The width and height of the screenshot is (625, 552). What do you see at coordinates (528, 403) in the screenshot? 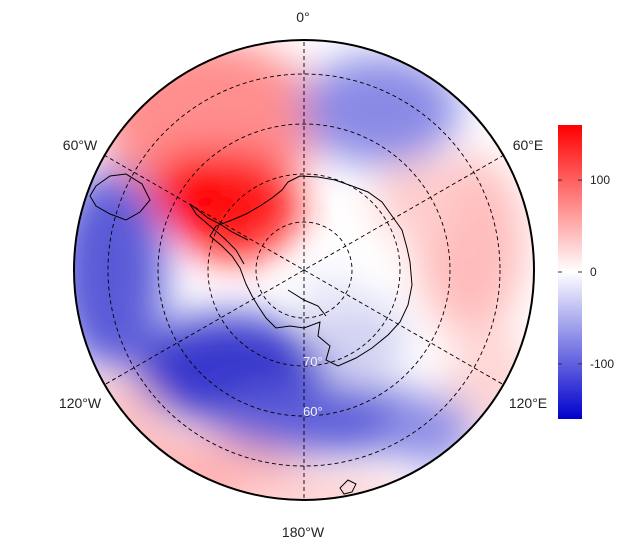
I see `lon-label-120e: 120°E` at bounding box center [528, 403].